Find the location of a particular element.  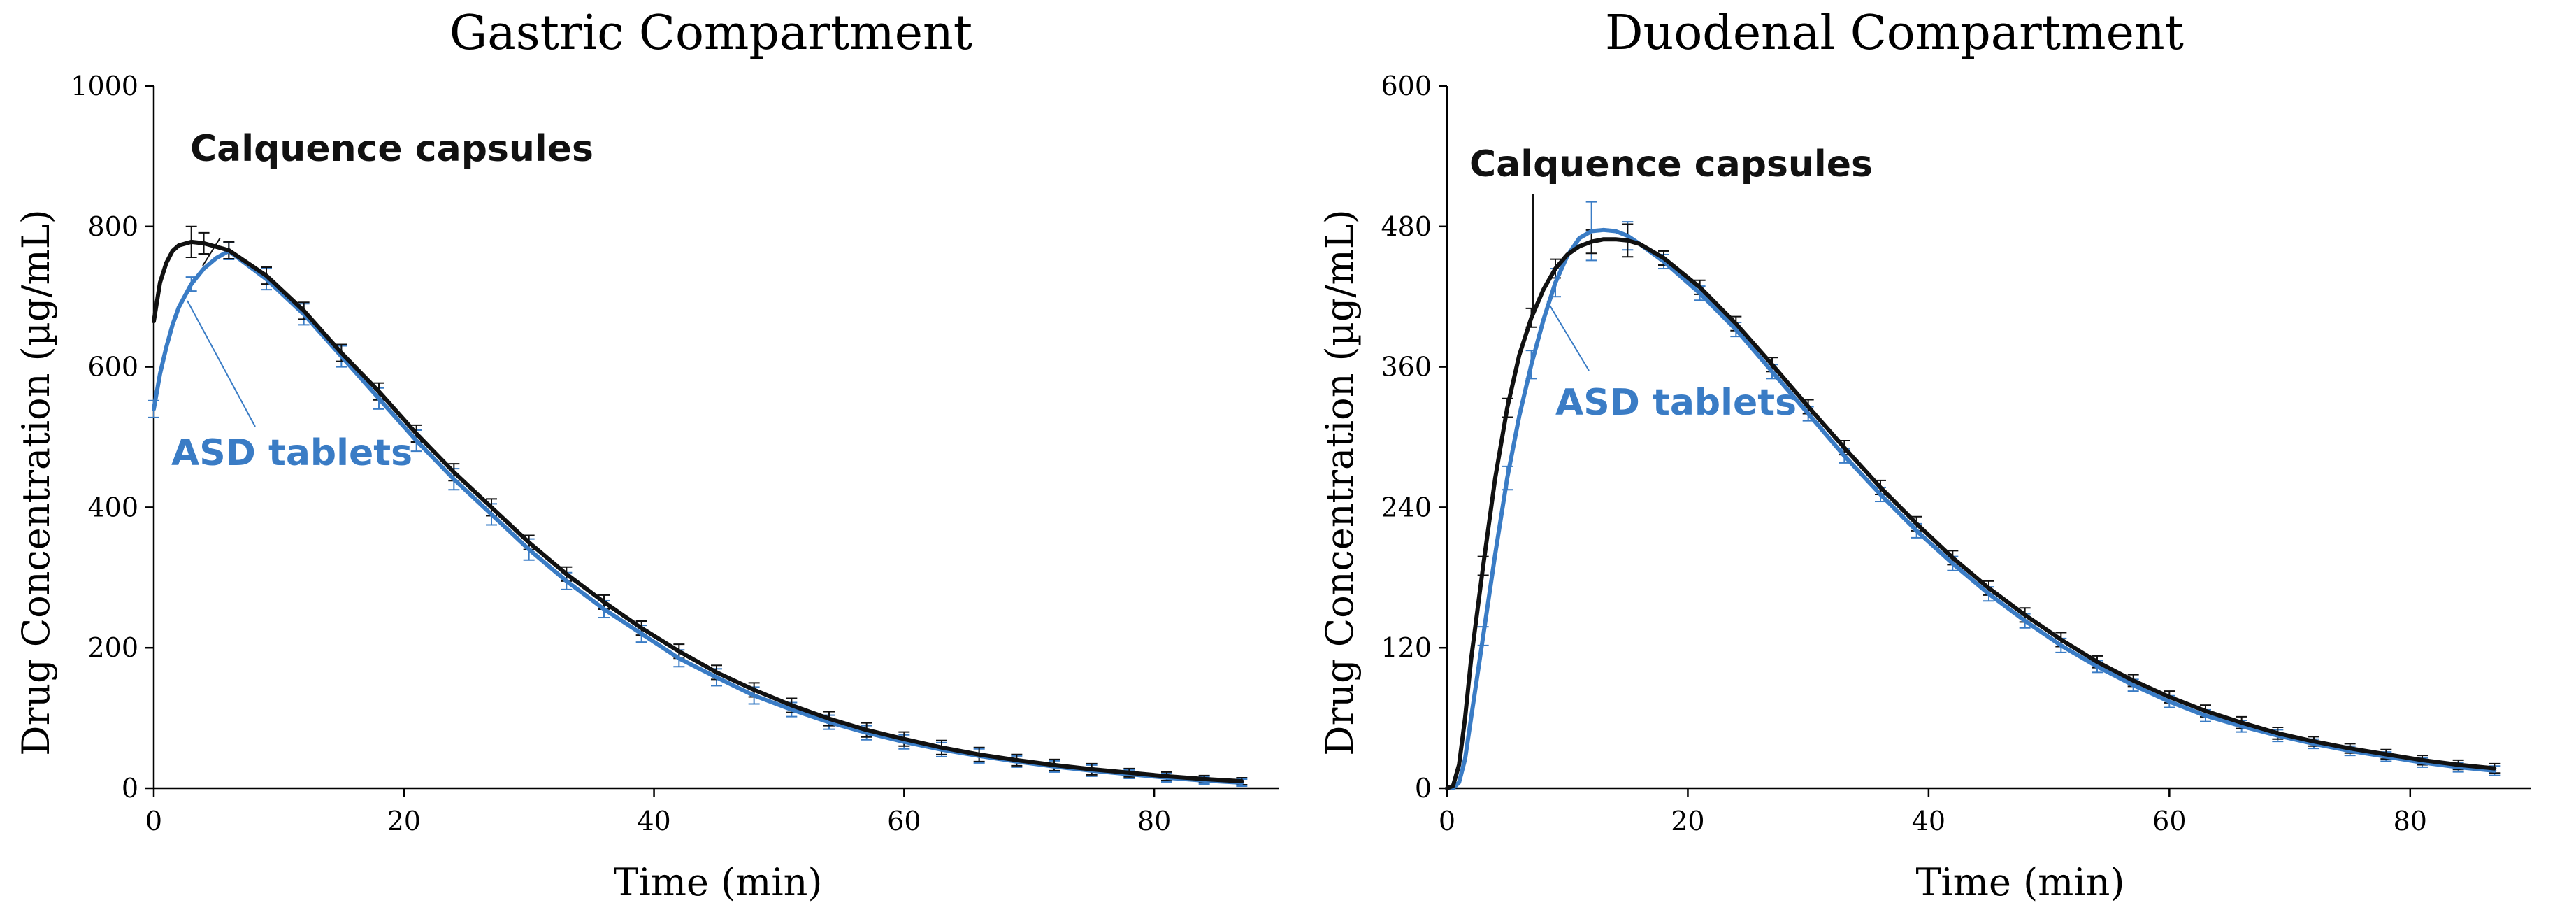

duodenal-x-label: Time (min) is located at coordinates (2019, 882).